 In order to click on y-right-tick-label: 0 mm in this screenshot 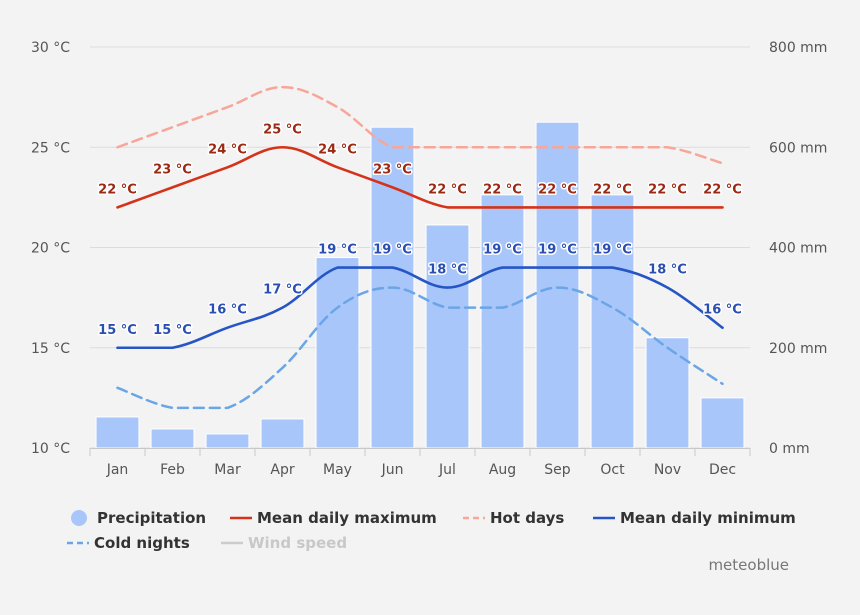, I will do `click(789, 449)`.